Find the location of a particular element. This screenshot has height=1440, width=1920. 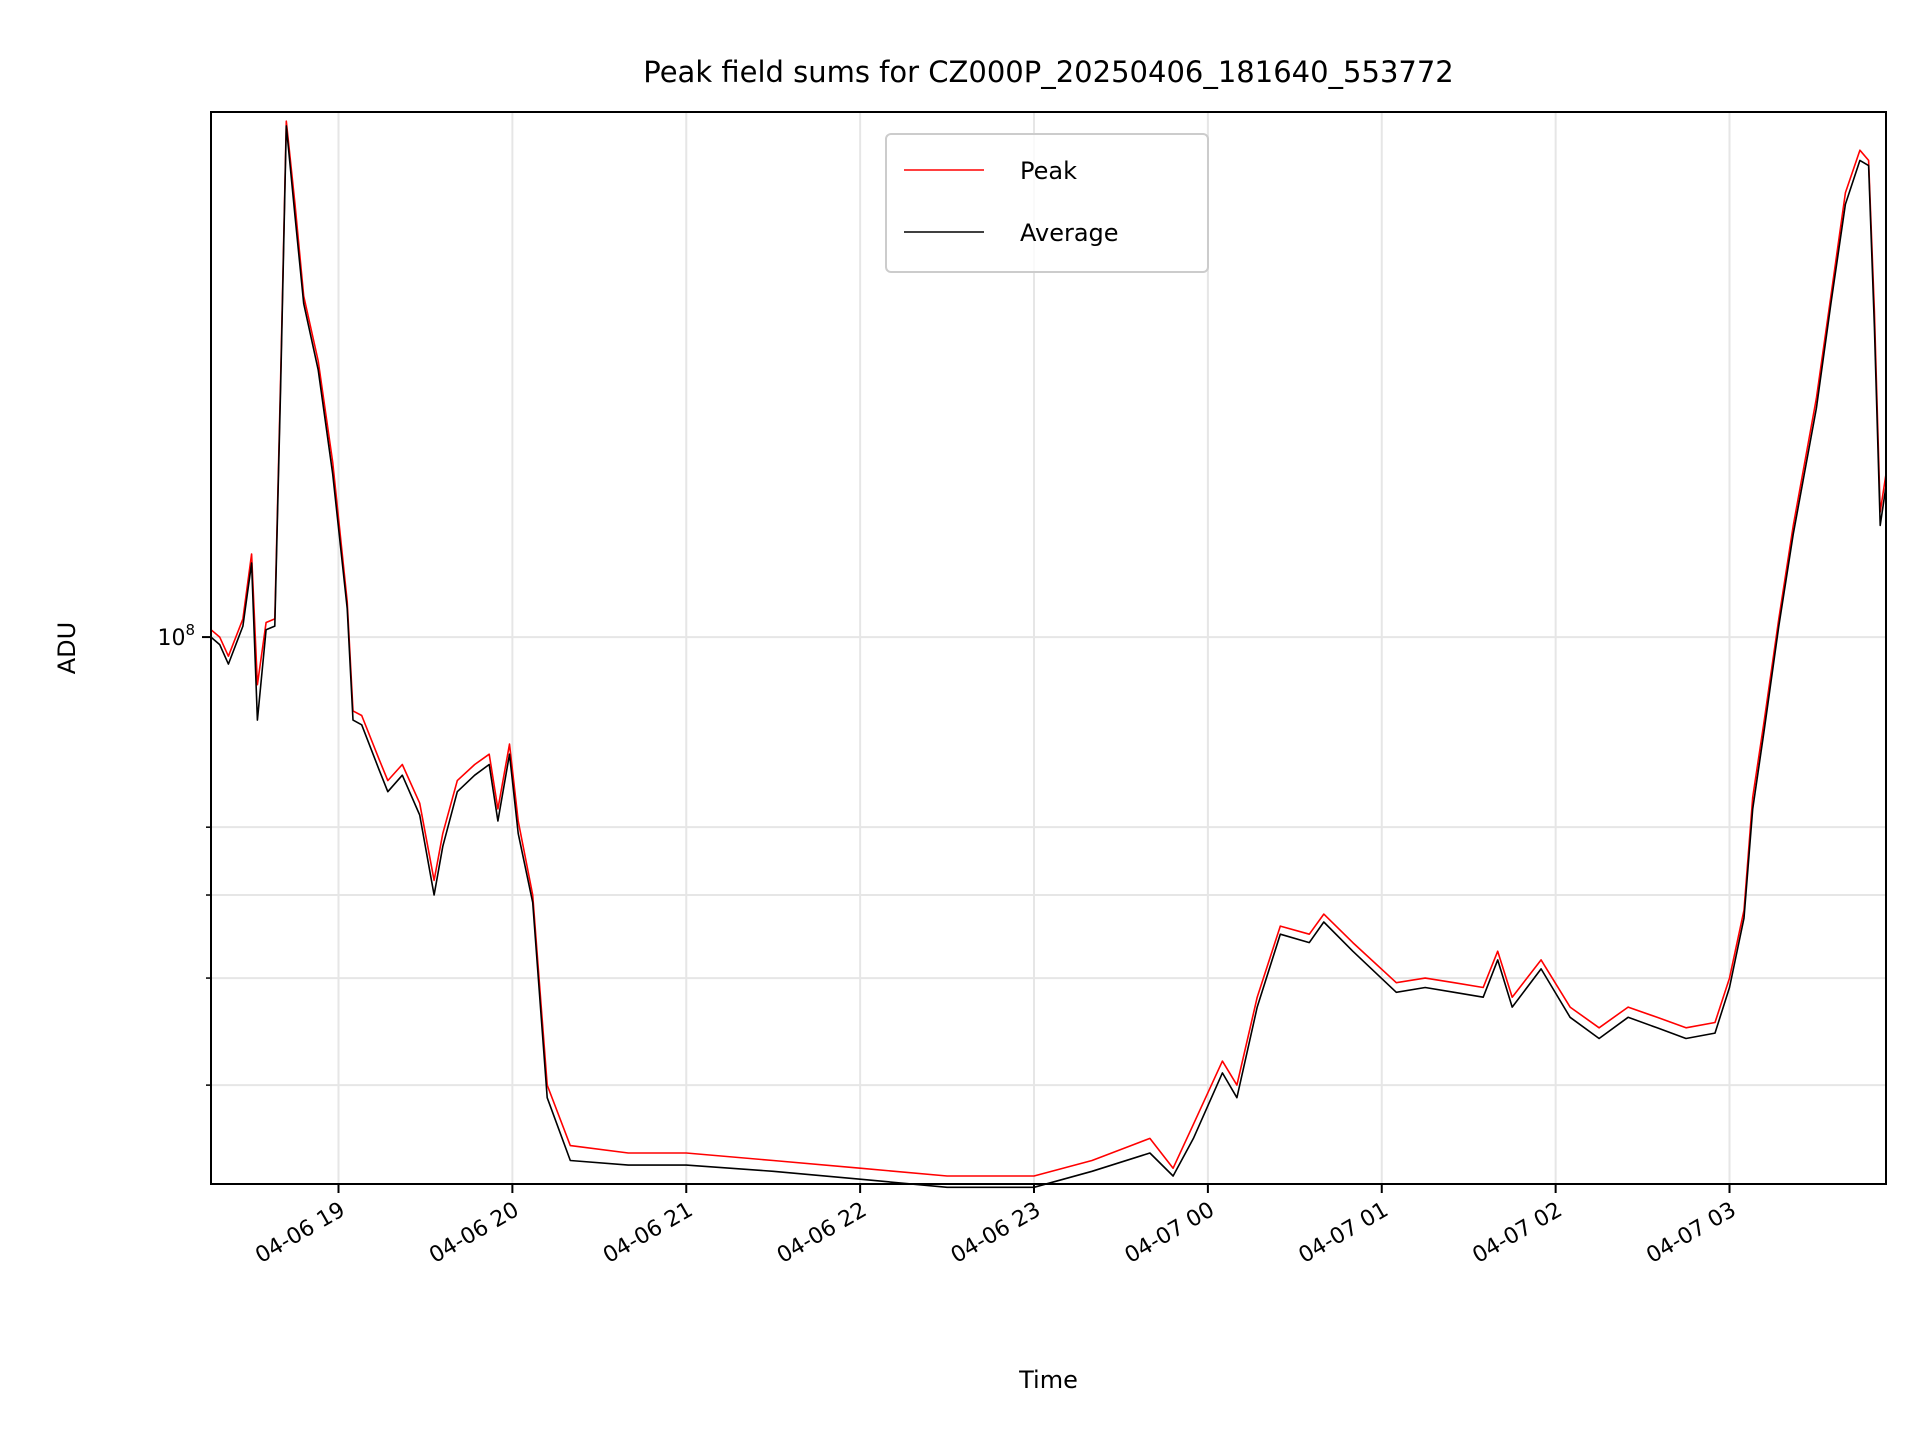

legend: Peak Average is located at coordinates (1047, 203).